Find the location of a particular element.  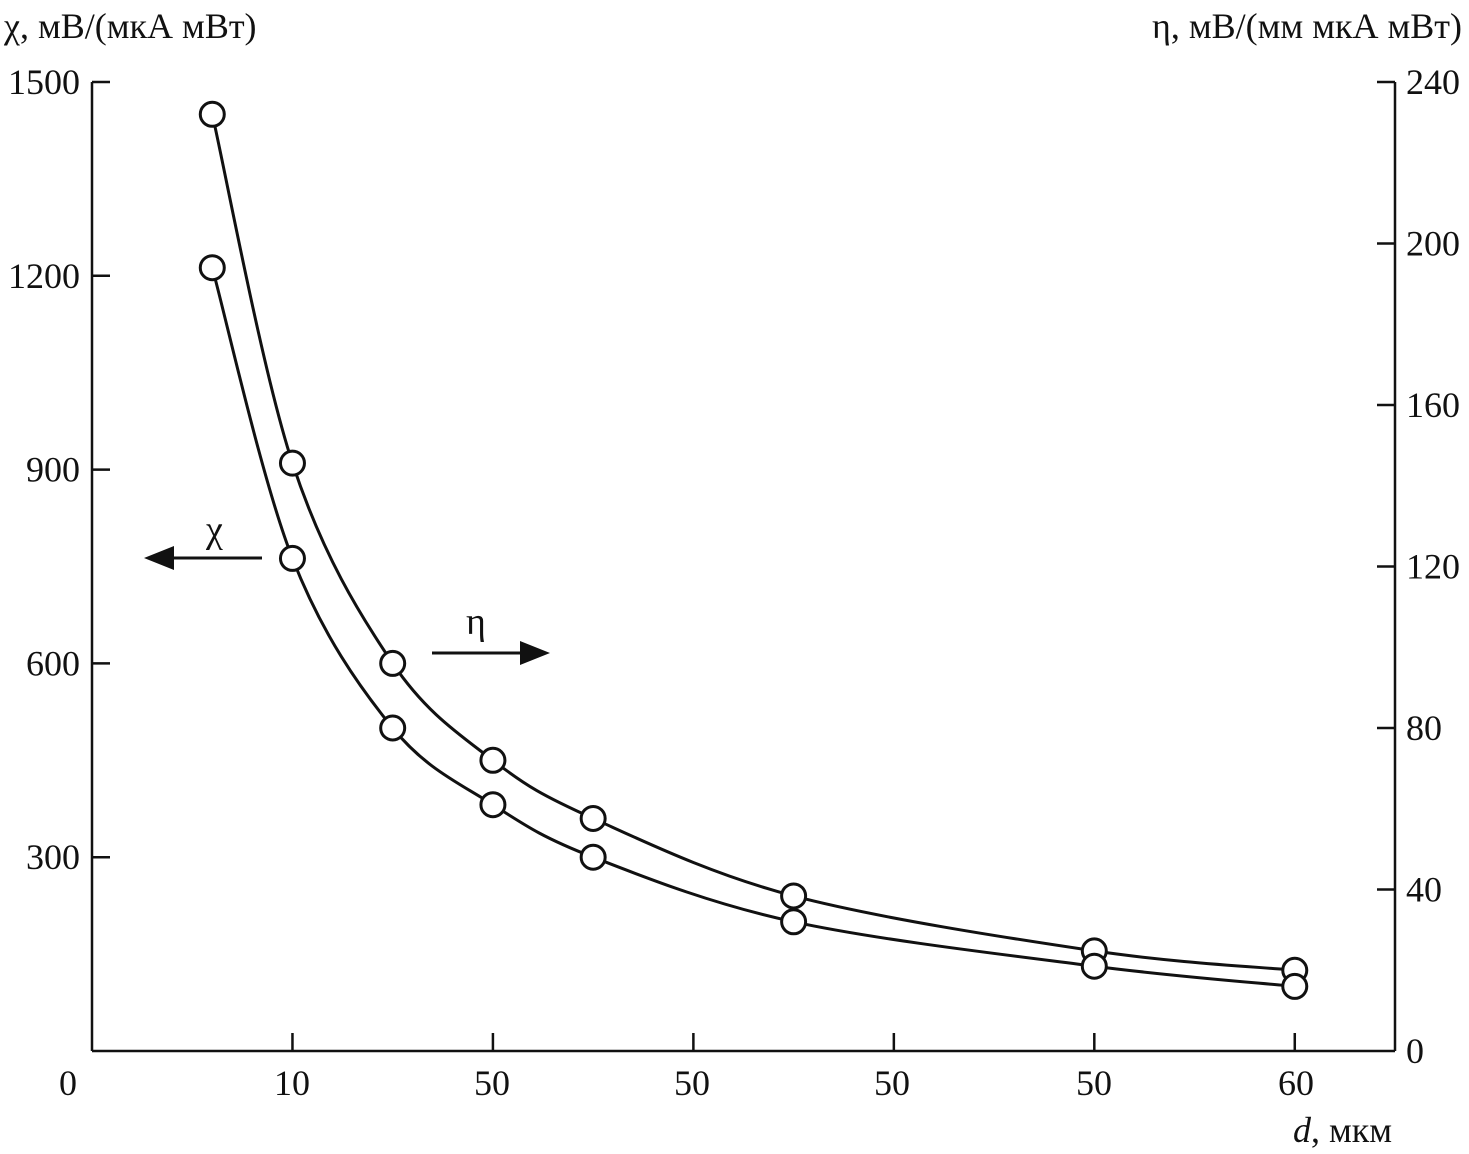

x-tick-label-3: 50 is located at coordinates (692, 1083).